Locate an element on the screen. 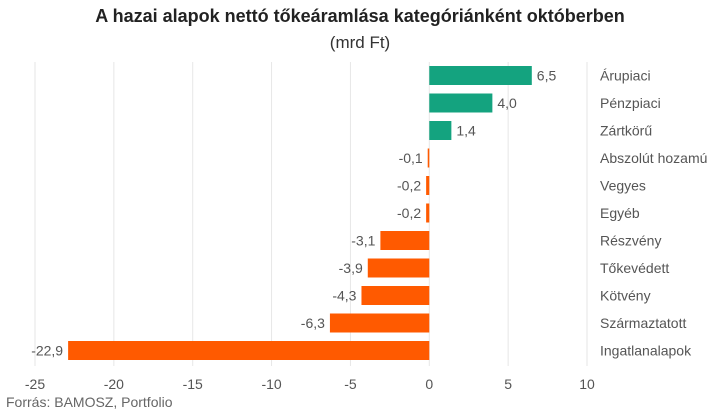  category-label: Tőkevédett is located at coordinates (634, 268).